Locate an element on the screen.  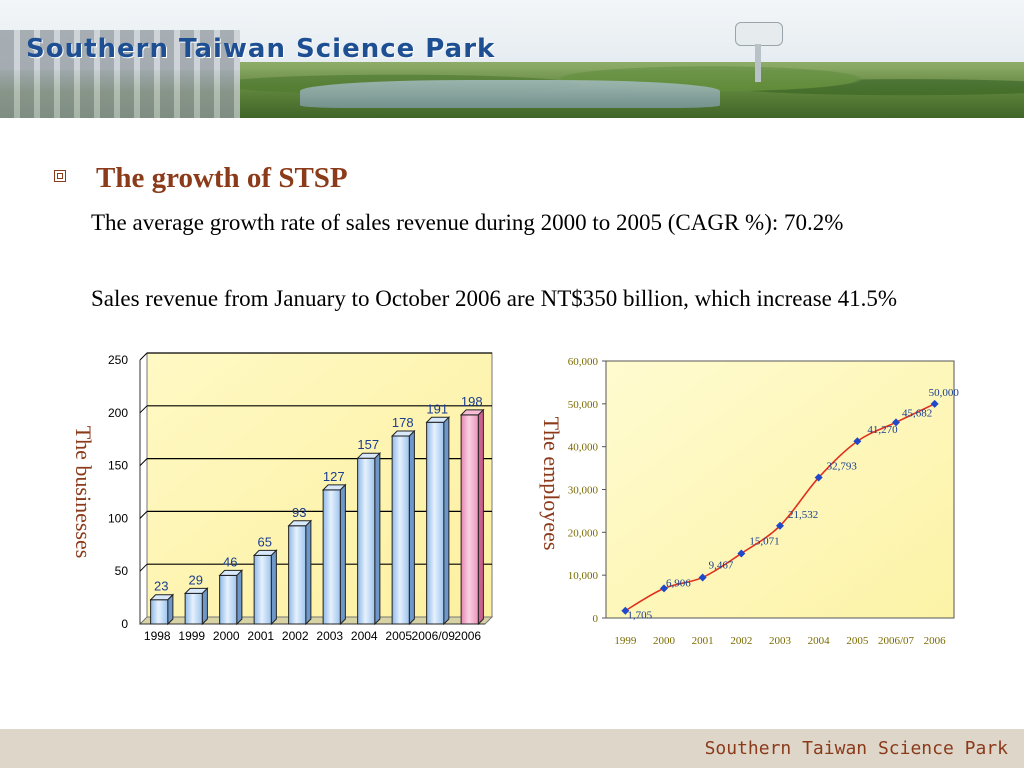
bar-data-label: 191 is located at coordinates (437, 408).